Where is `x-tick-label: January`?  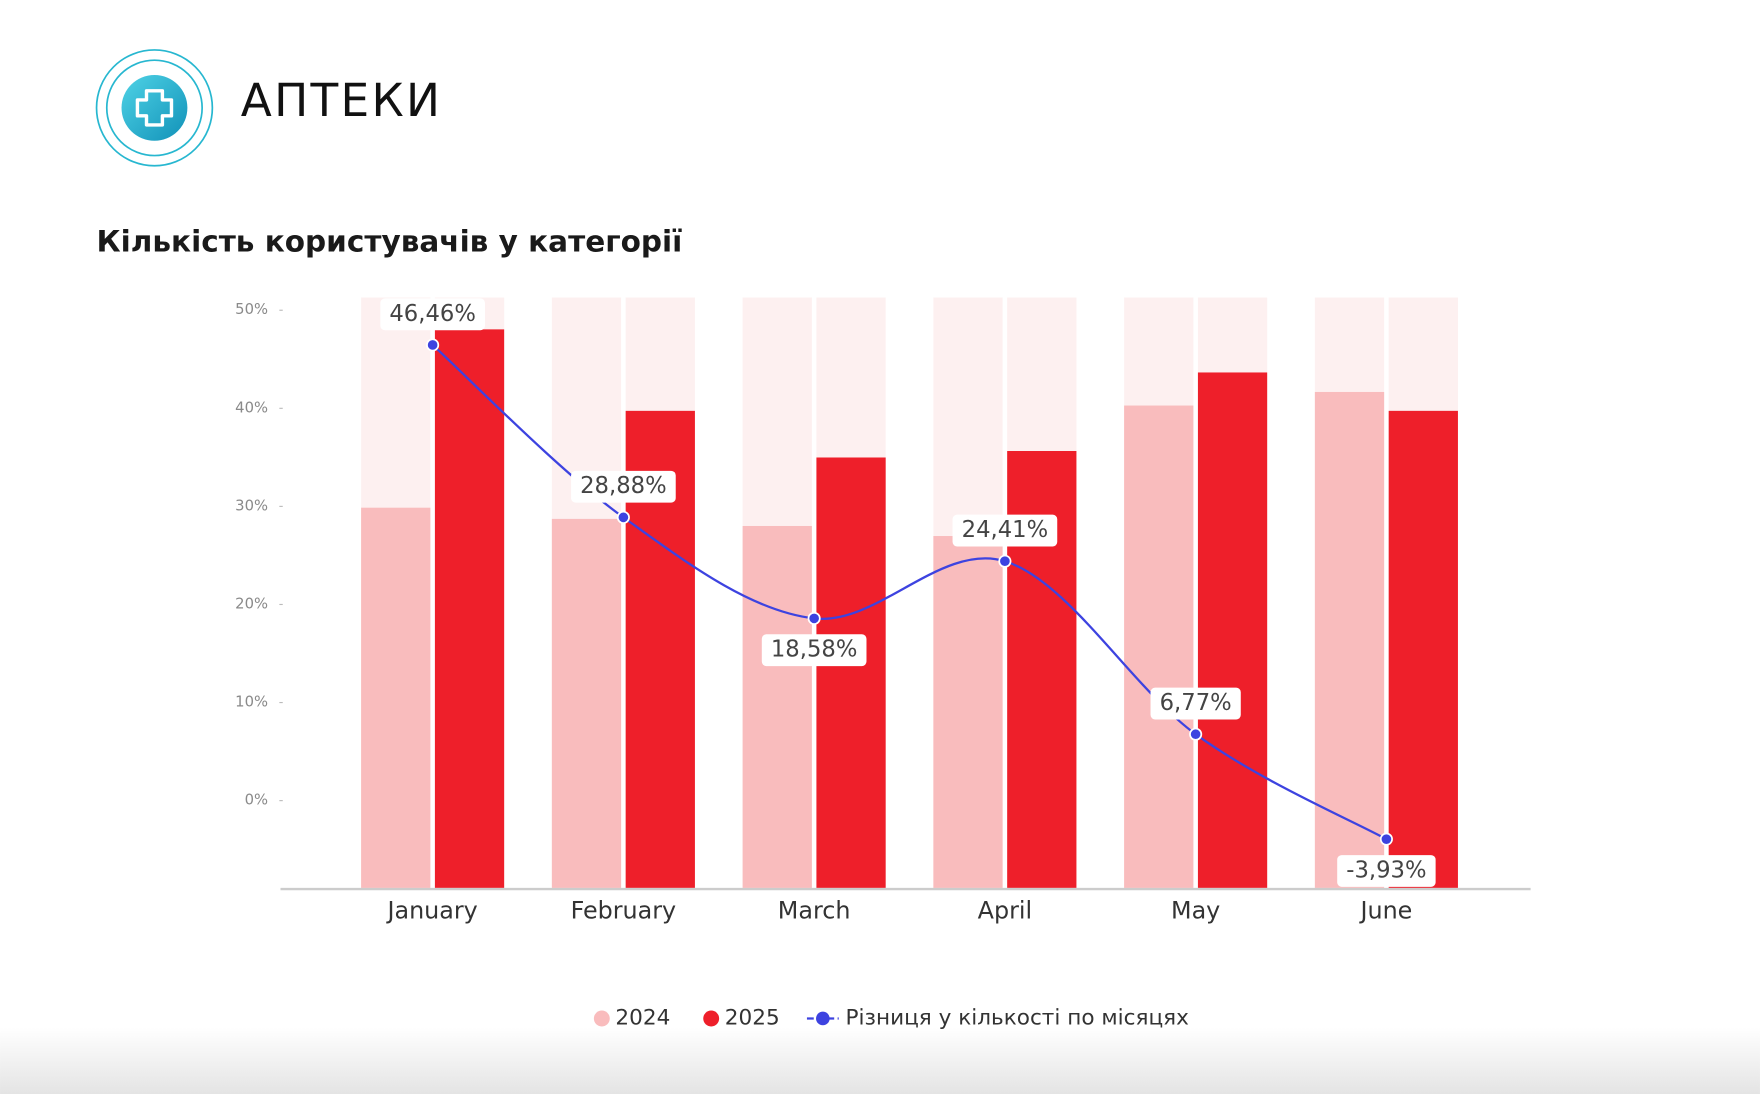
x-tick-label: January is located at coordinates (431, 910).